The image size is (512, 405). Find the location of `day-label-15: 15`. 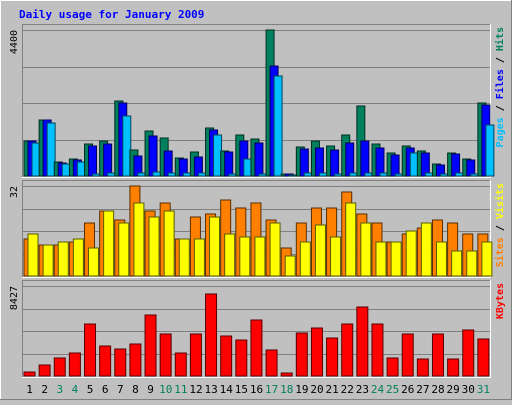

day-label-15: 15 is located at coordinates (241, 389).